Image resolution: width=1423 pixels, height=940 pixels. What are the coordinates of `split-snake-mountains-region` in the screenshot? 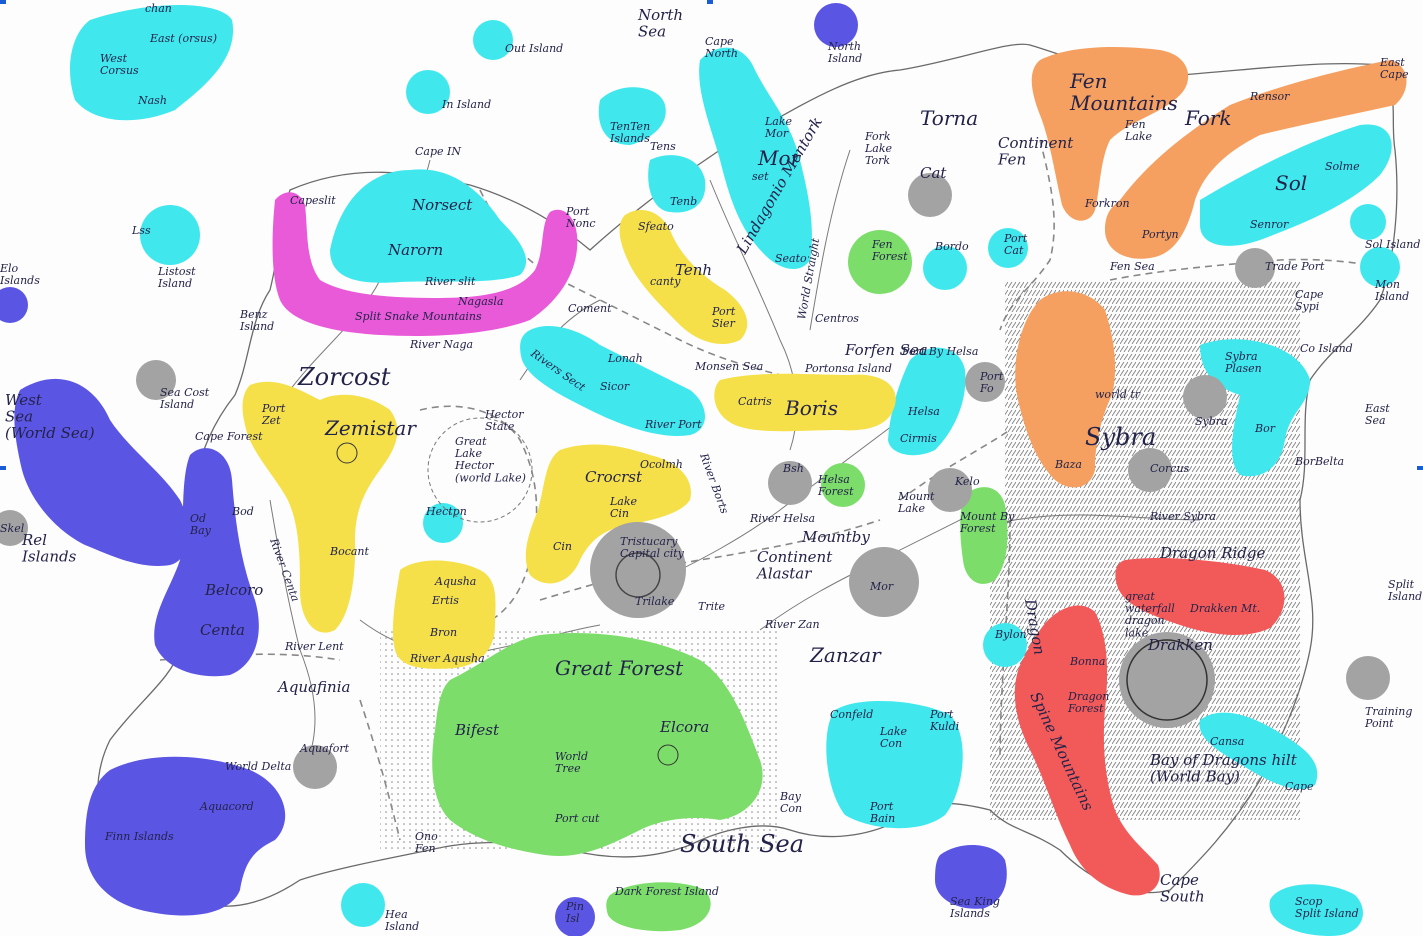 It's located at (425, 264).